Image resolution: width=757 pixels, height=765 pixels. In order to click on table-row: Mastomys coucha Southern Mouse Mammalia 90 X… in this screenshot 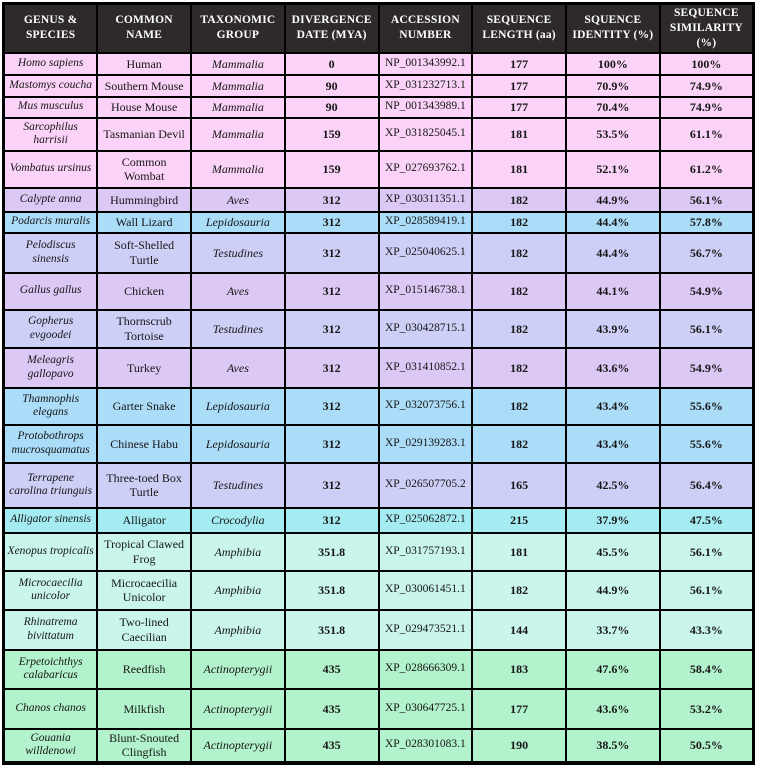, I will do `click(378, 85)`.